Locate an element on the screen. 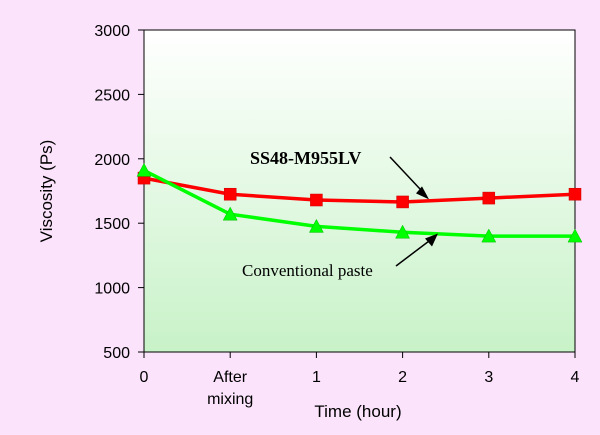 The width and height of the screenshot is (600, 435). x-tick-label: 4 is located at coordinates (575, 377).